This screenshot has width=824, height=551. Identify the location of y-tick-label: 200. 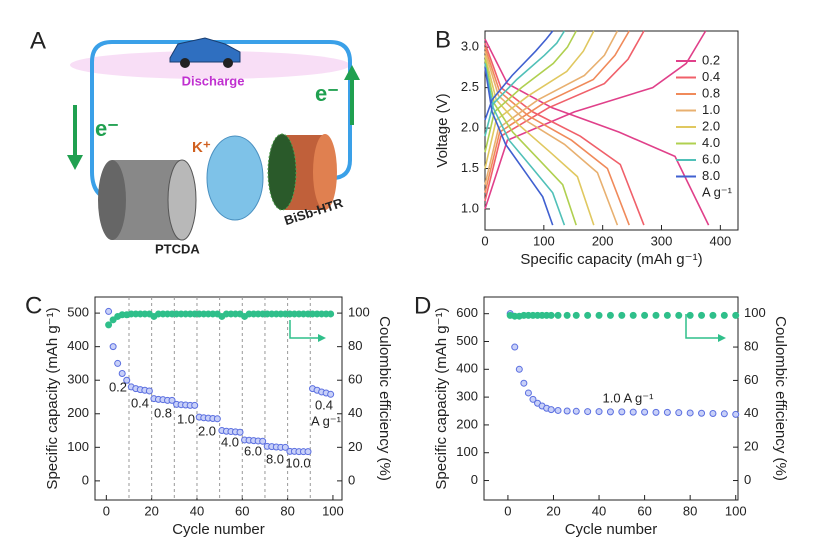
(467, 423).